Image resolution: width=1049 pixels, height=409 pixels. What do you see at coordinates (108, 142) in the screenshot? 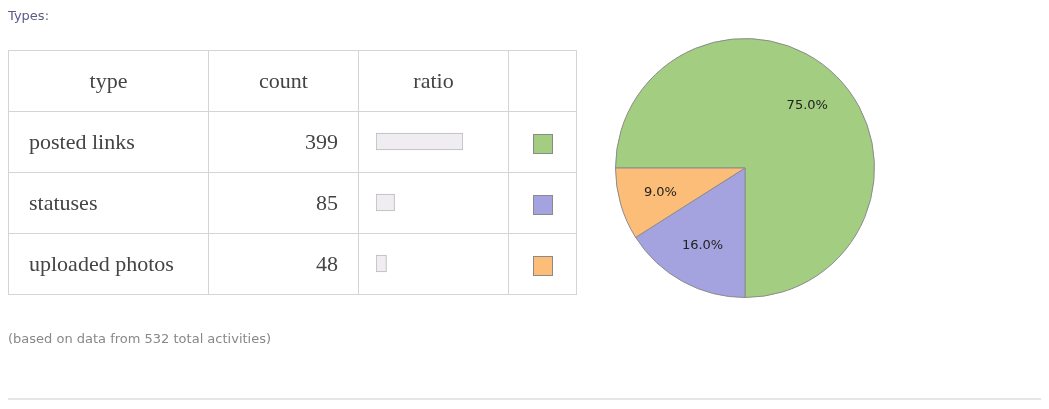
I see `y-tick-label: posted links` at bounding box center [108, 142].